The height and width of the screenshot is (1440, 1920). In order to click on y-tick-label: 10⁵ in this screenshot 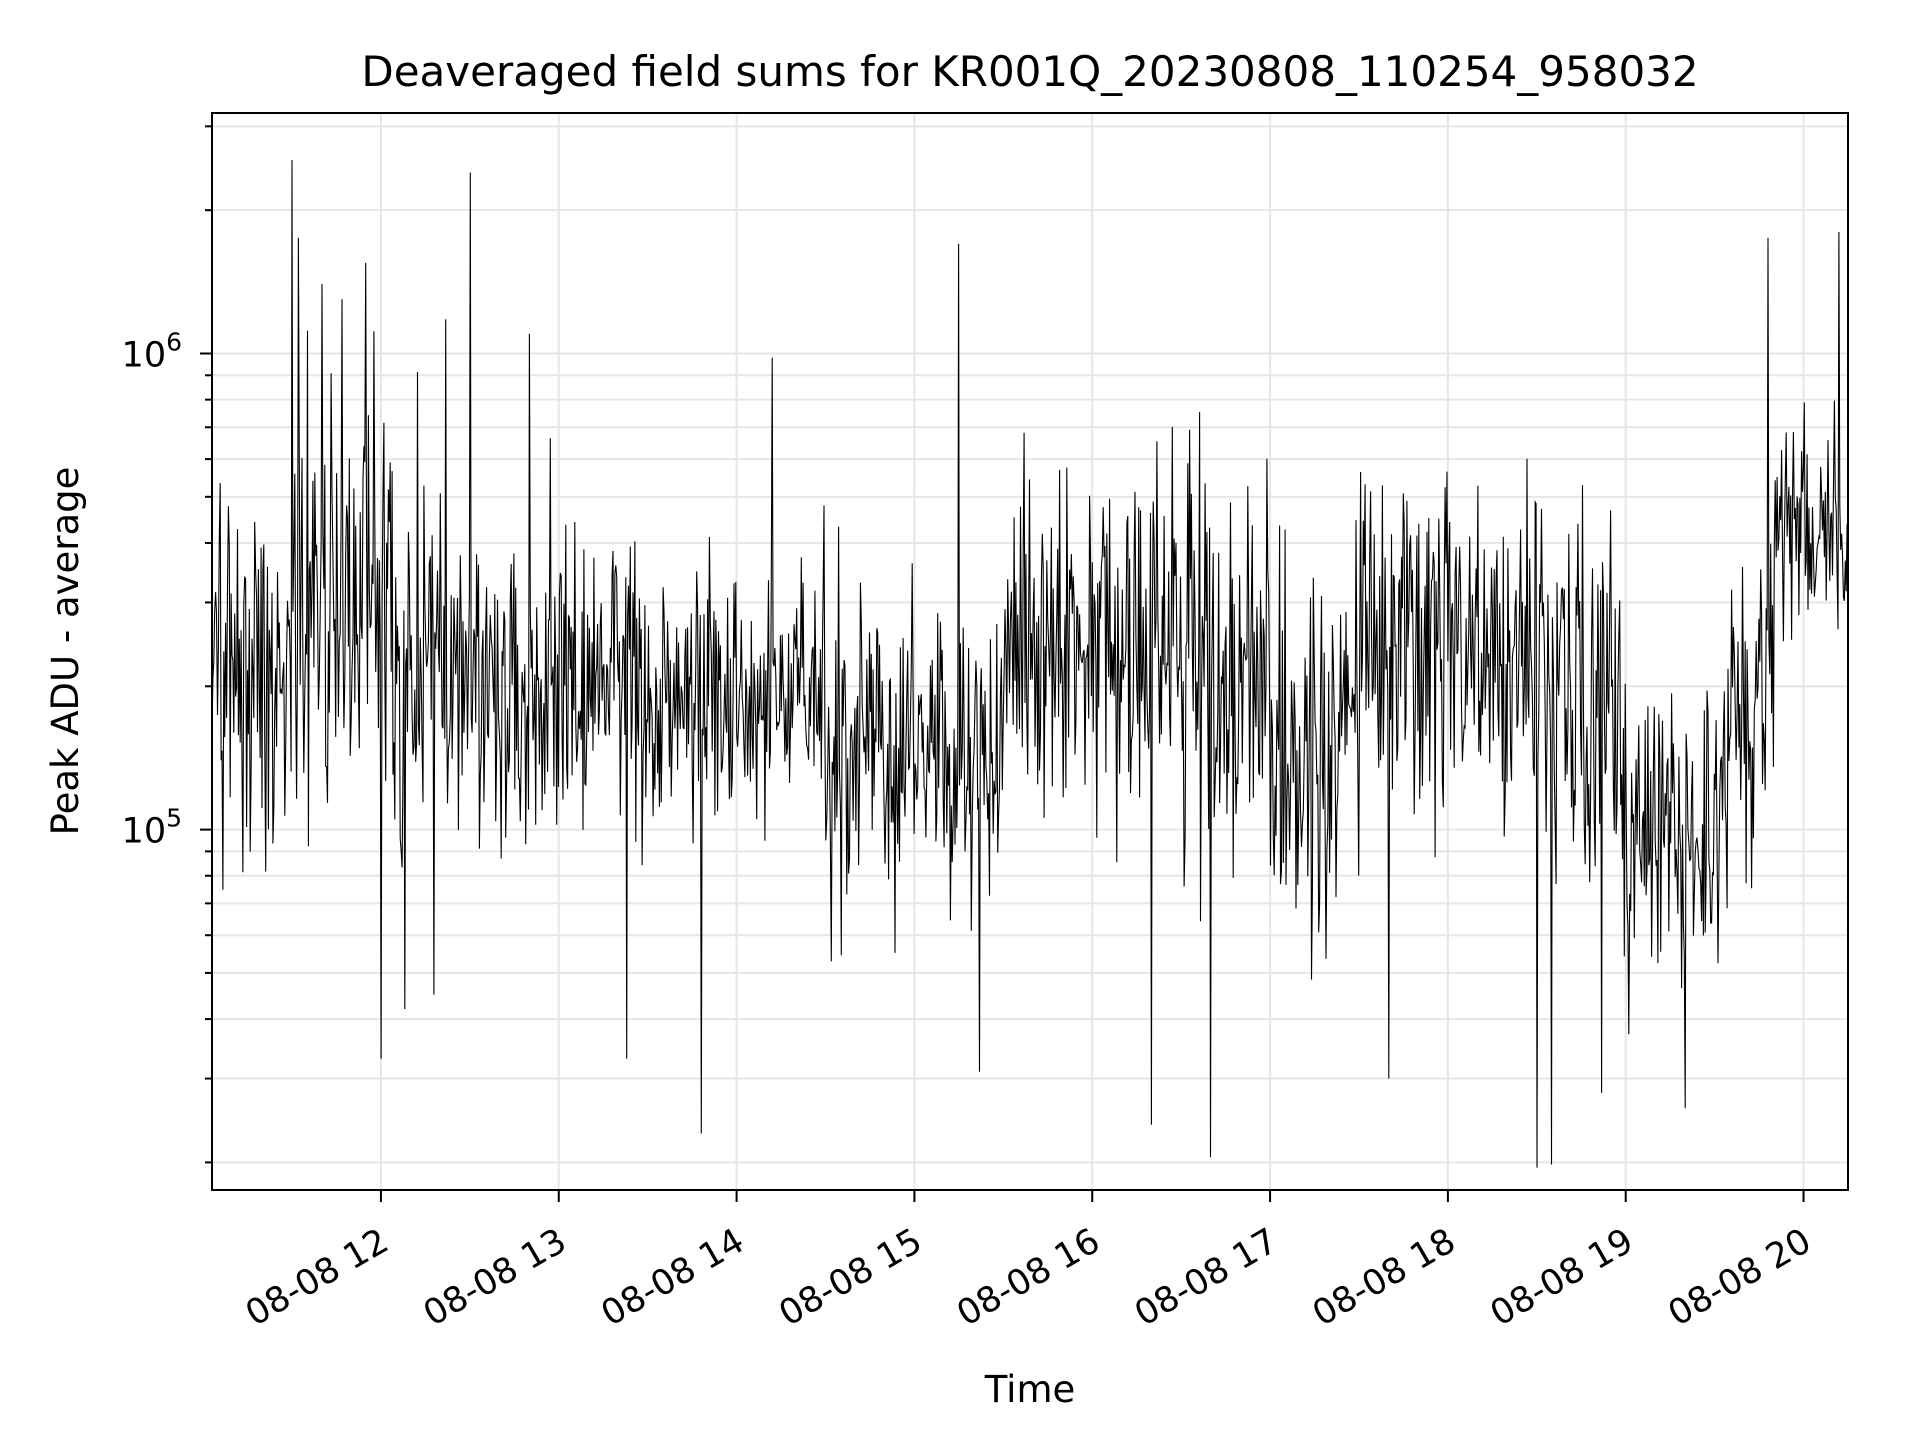, I will do `click(152, 828)`.